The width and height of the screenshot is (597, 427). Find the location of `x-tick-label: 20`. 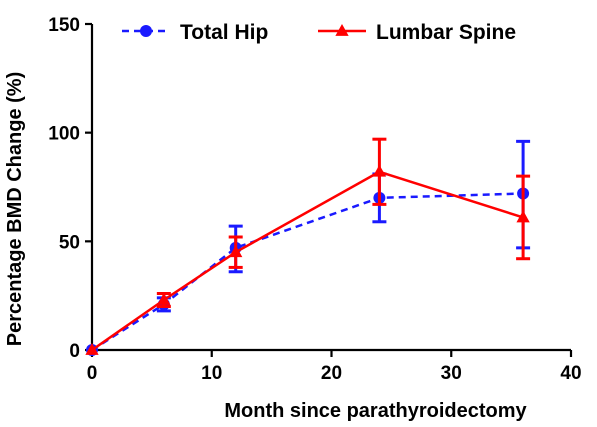

x-tick-label: 20 is located at coordinates (331, 373).